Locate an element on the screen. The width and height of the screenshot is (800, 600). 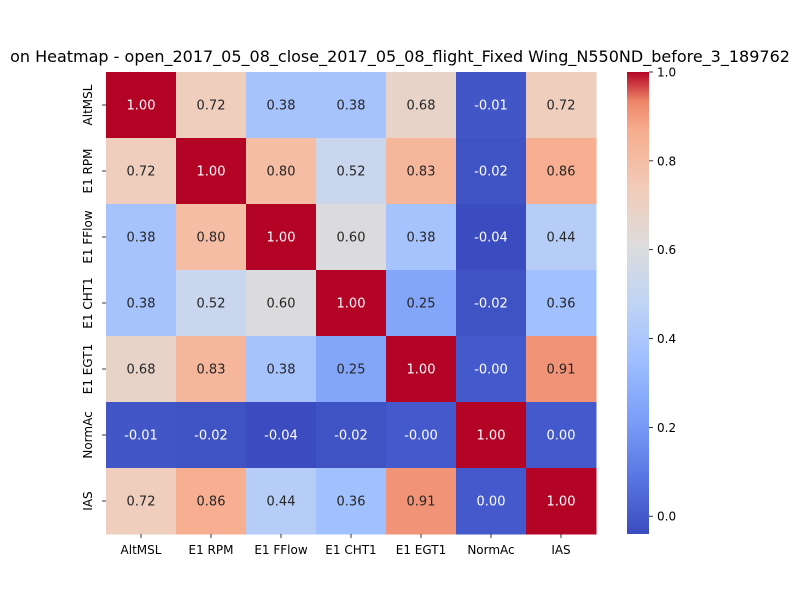
y-tick-label: E1 FFlow is located at coordinates (88, 237).